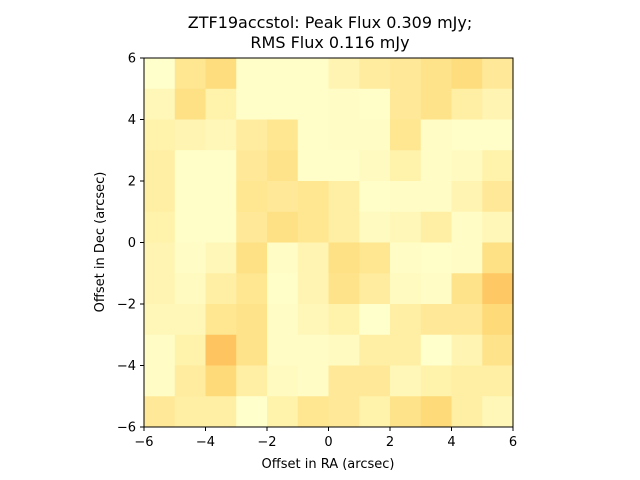  What do you see at coordinates (100, 242) in the screenshot?
I see `y-axis-label: Offset in Dec (arcsec)` at bounding box center [100, 242].